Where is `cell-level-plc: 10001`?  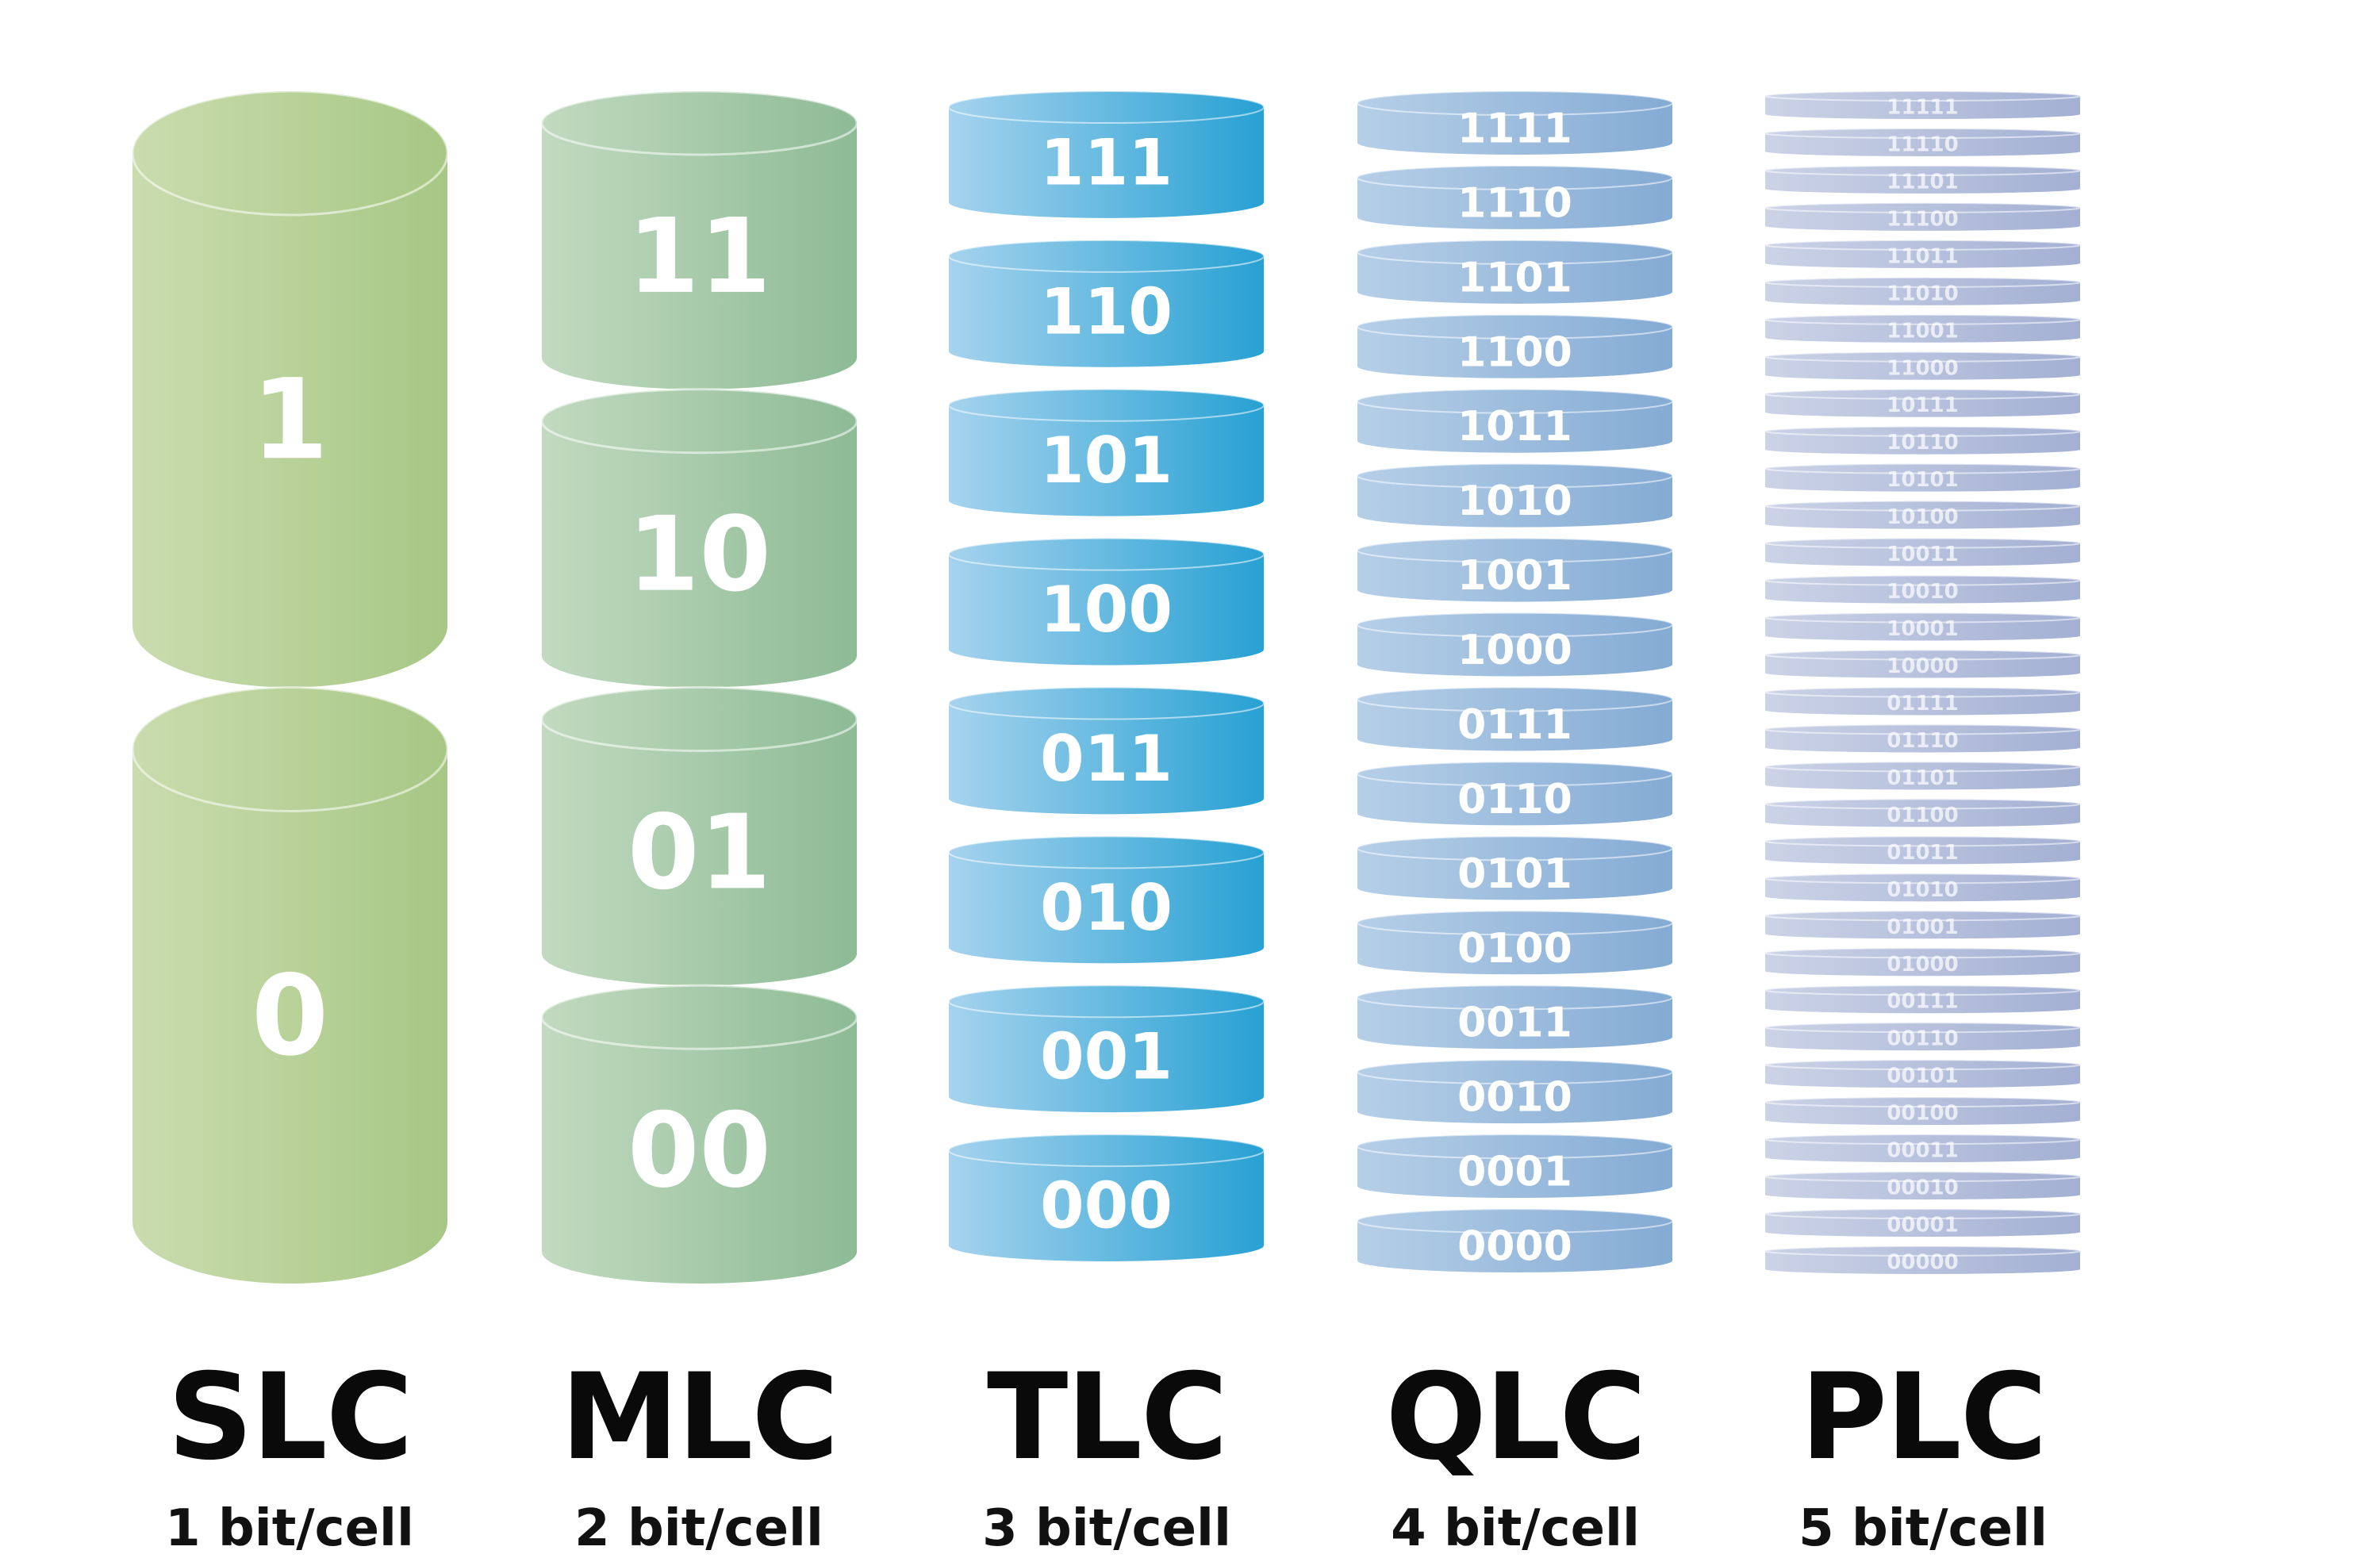 cell-level-plc: 10001 is located at coordinates (1922, 626).